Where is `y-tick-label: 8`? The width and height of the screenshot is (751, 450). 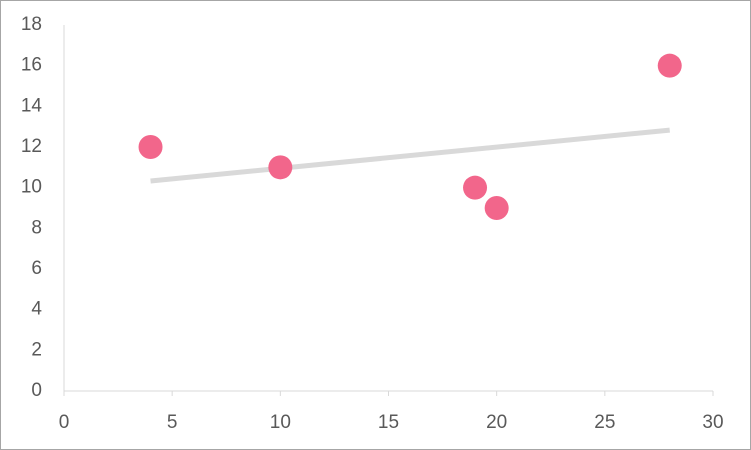
y-tick-label: 8 is located at coordinates (36, 227).